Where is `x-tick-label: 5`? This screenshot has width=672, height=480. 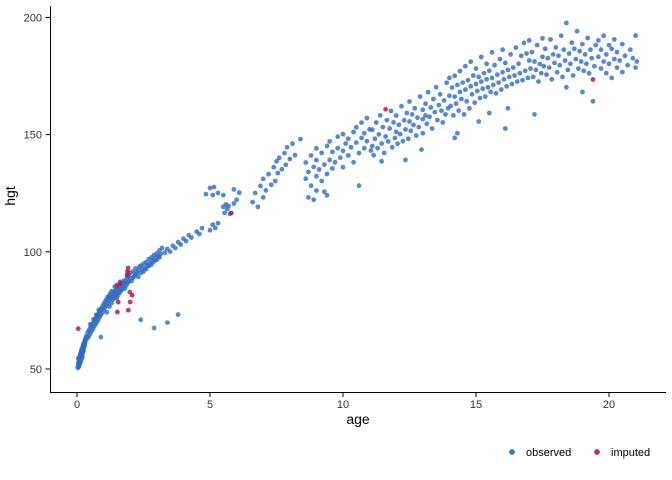
x-tick-label: 5 is located at coordinates (210, 405).